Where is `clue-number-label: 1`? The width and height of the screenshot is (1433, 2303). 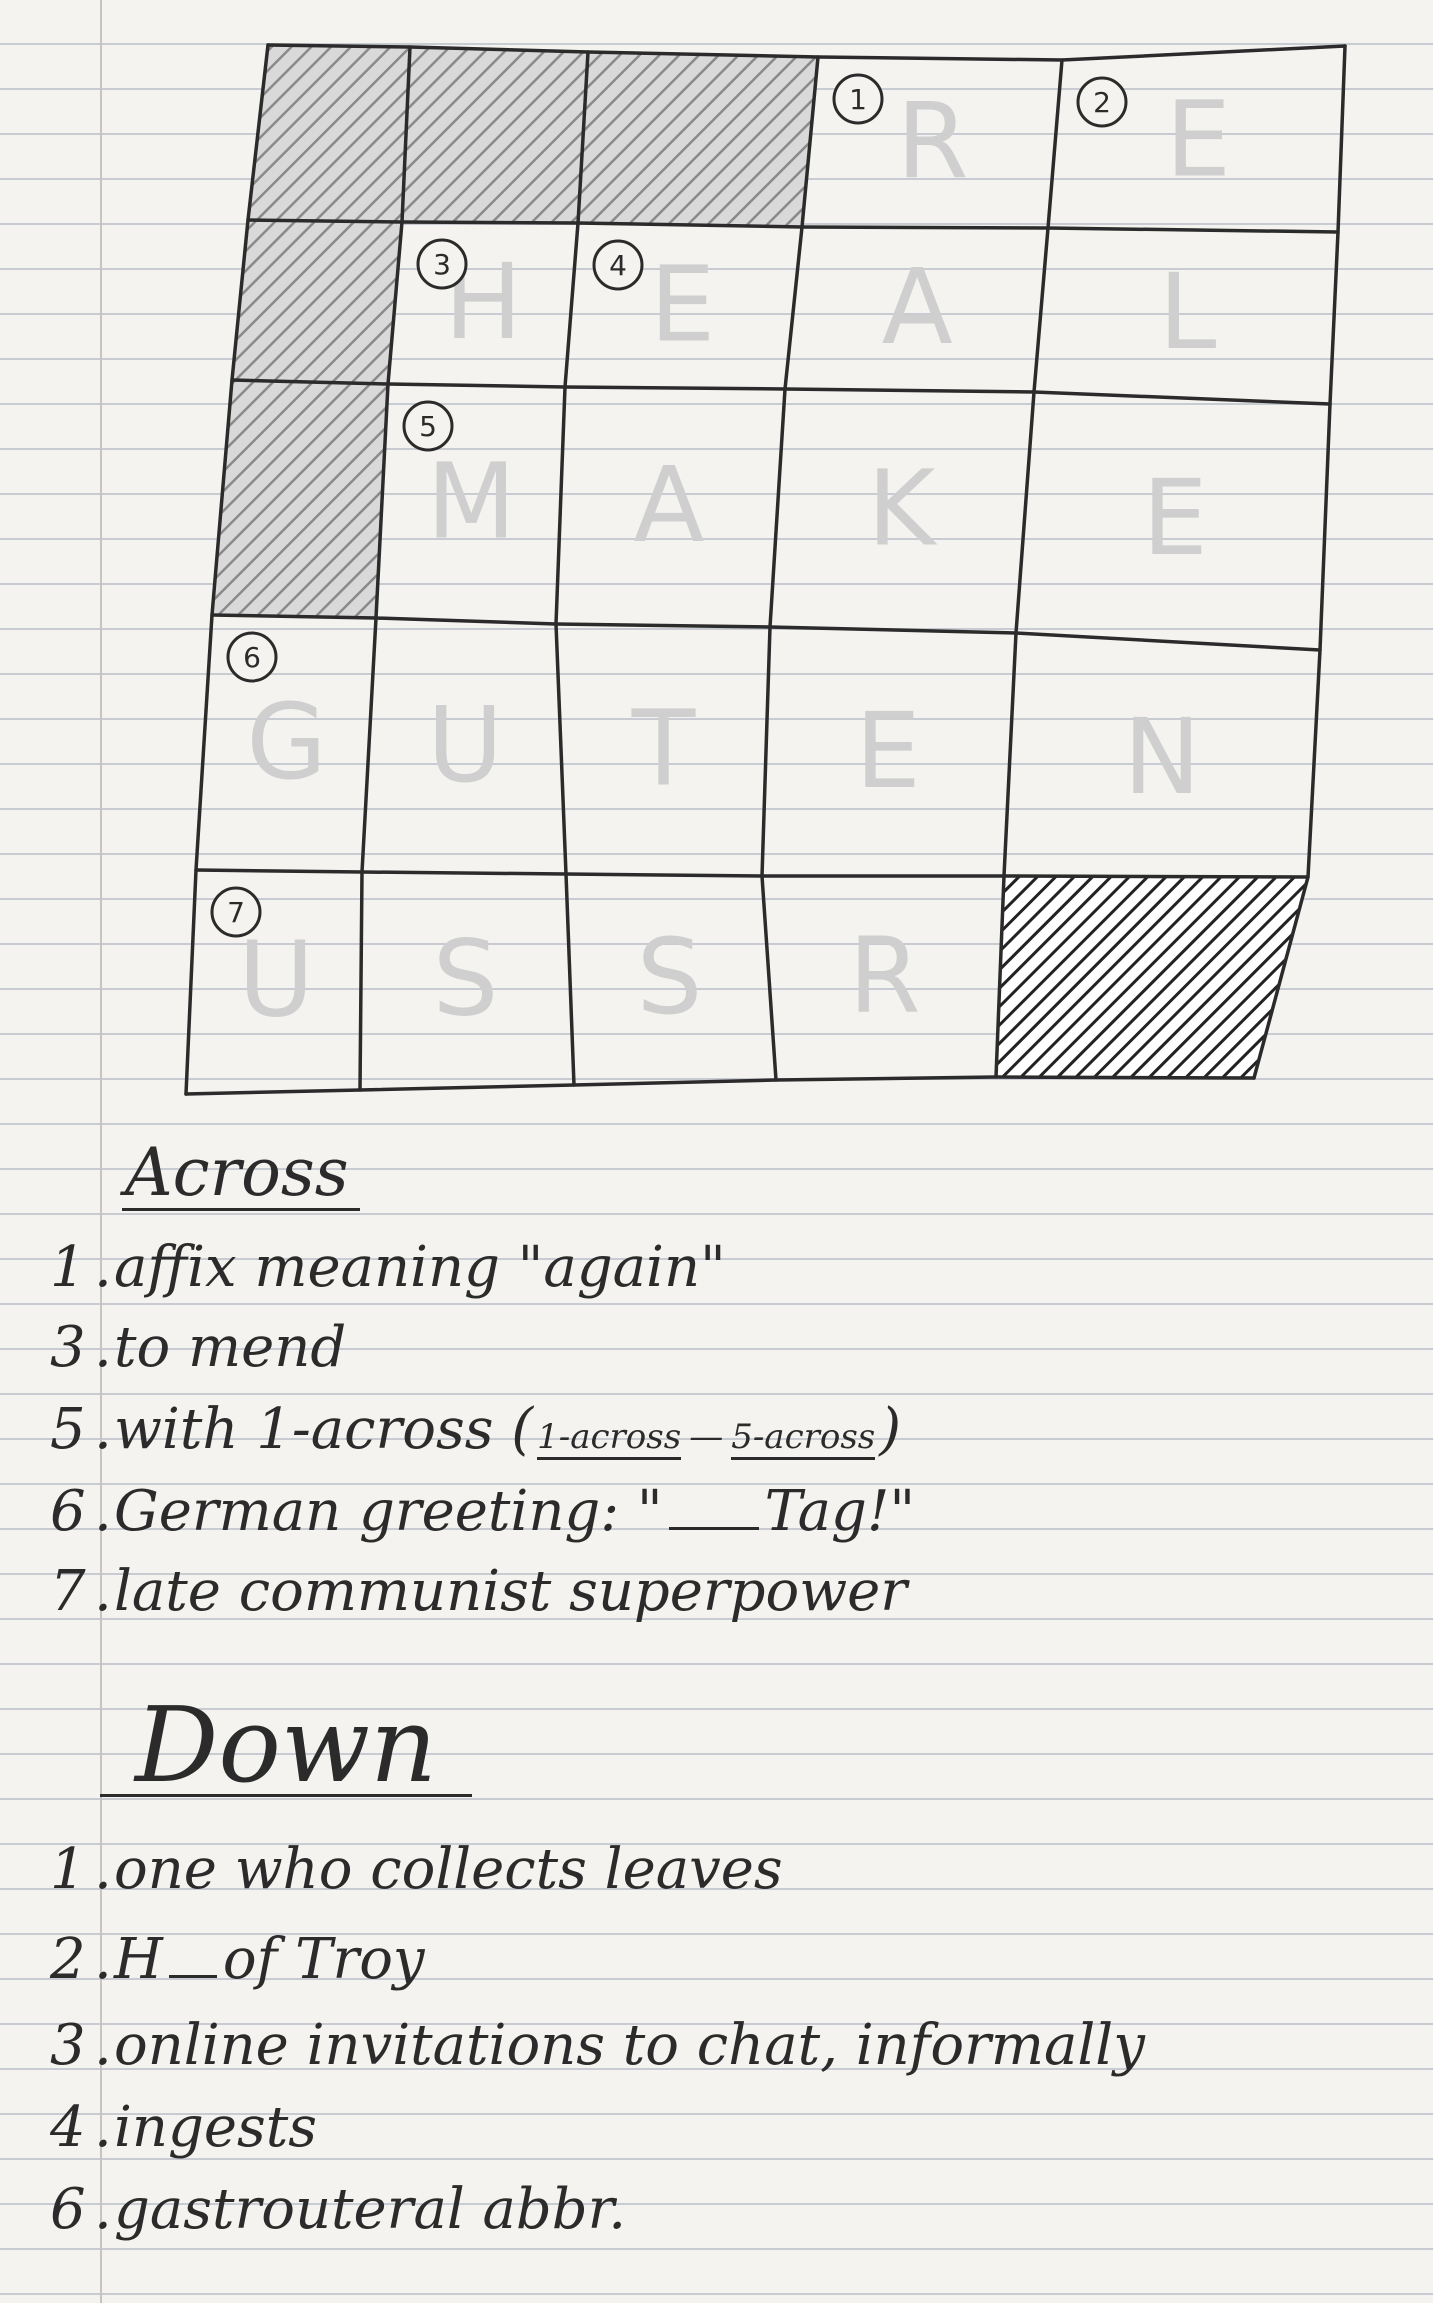
clue-number-label: 1 is located at coordinates (858, 99).